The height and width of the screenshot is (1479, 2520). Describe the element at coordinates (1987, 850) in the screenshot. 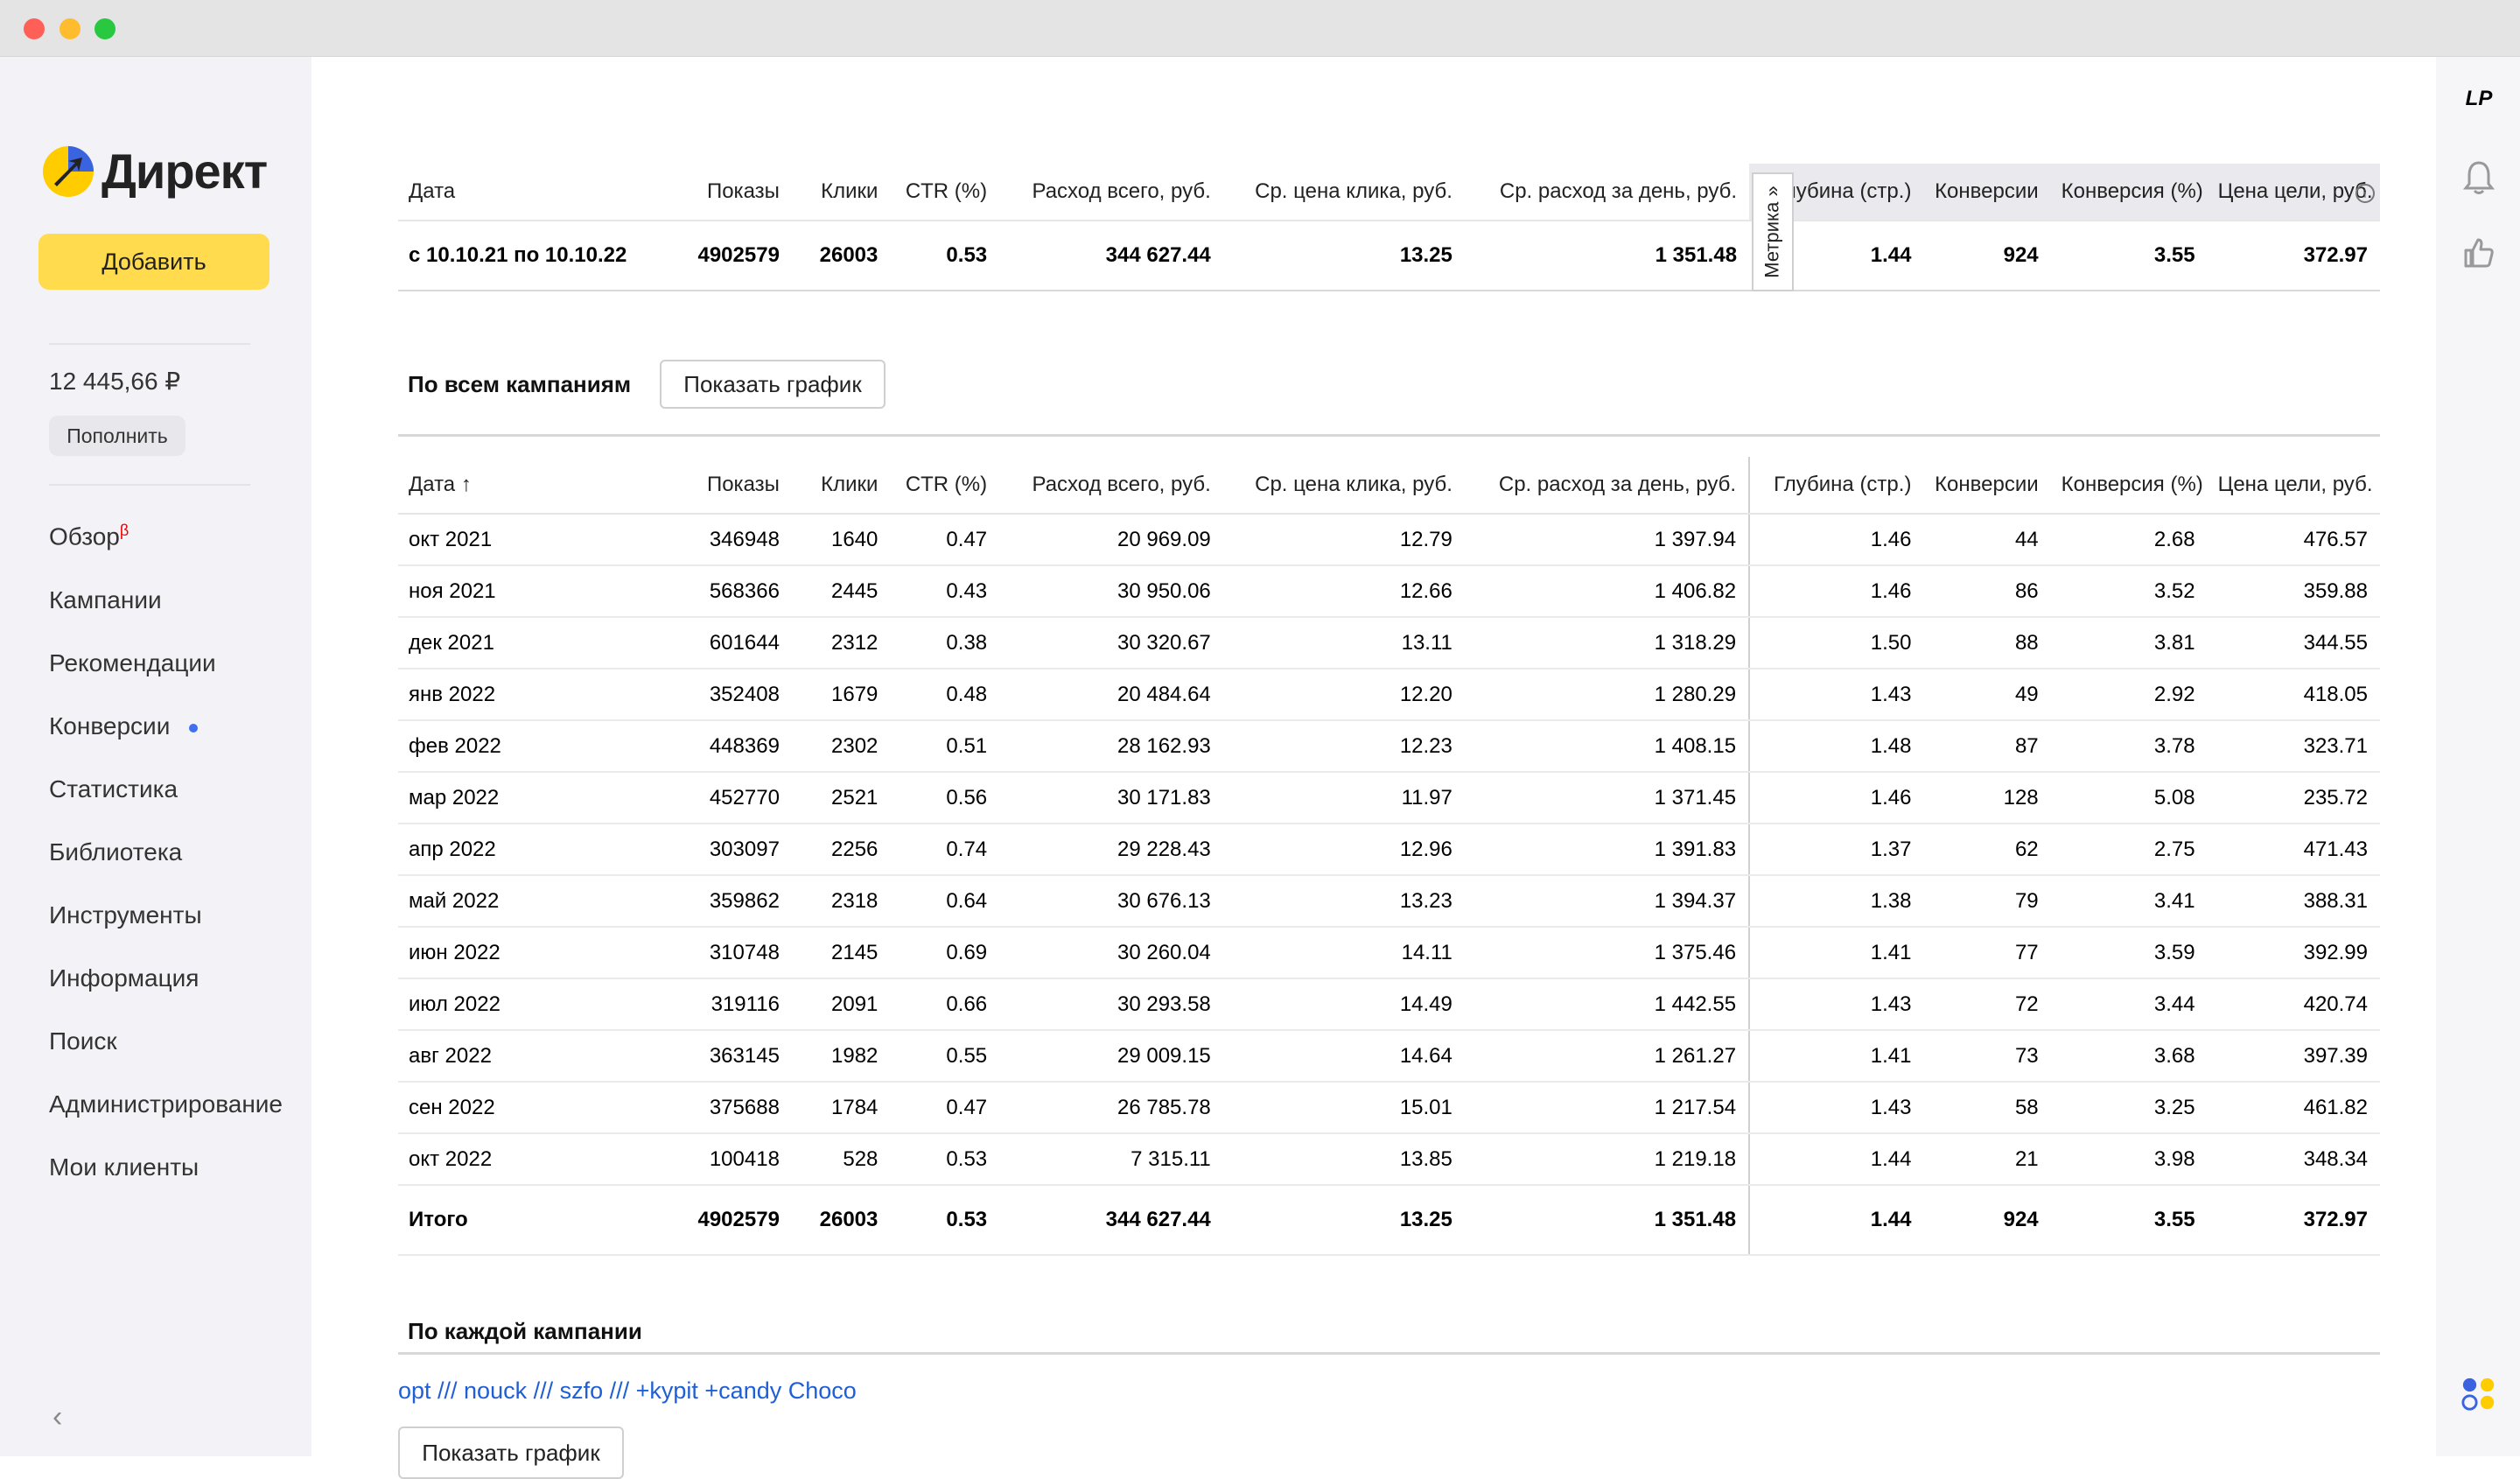

I see `table-cell: 62` at that location.